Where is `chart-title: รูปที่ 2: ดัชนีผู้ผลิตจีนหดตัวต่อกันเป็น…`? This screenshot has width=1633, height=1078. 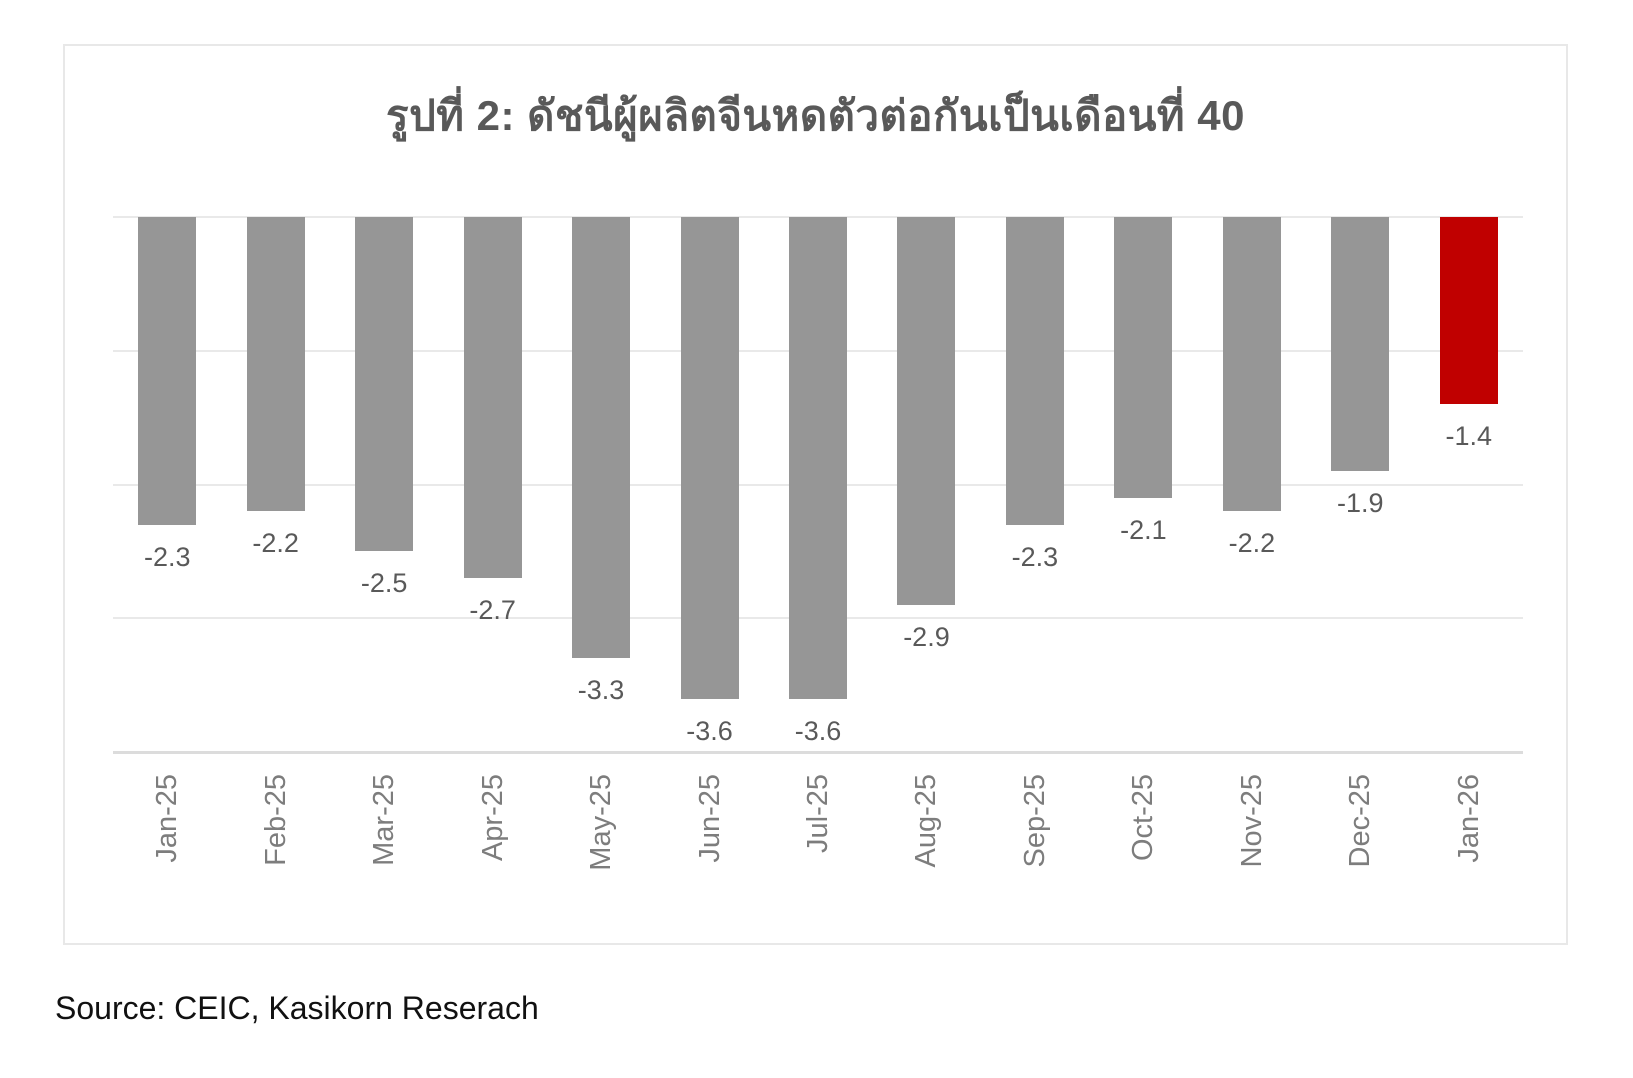
chart-title: รูปที่ 2: ดัชนีผู้ผลิตจีนหดตัวต่อกันเป็น… is located at coordinates (815, 115).